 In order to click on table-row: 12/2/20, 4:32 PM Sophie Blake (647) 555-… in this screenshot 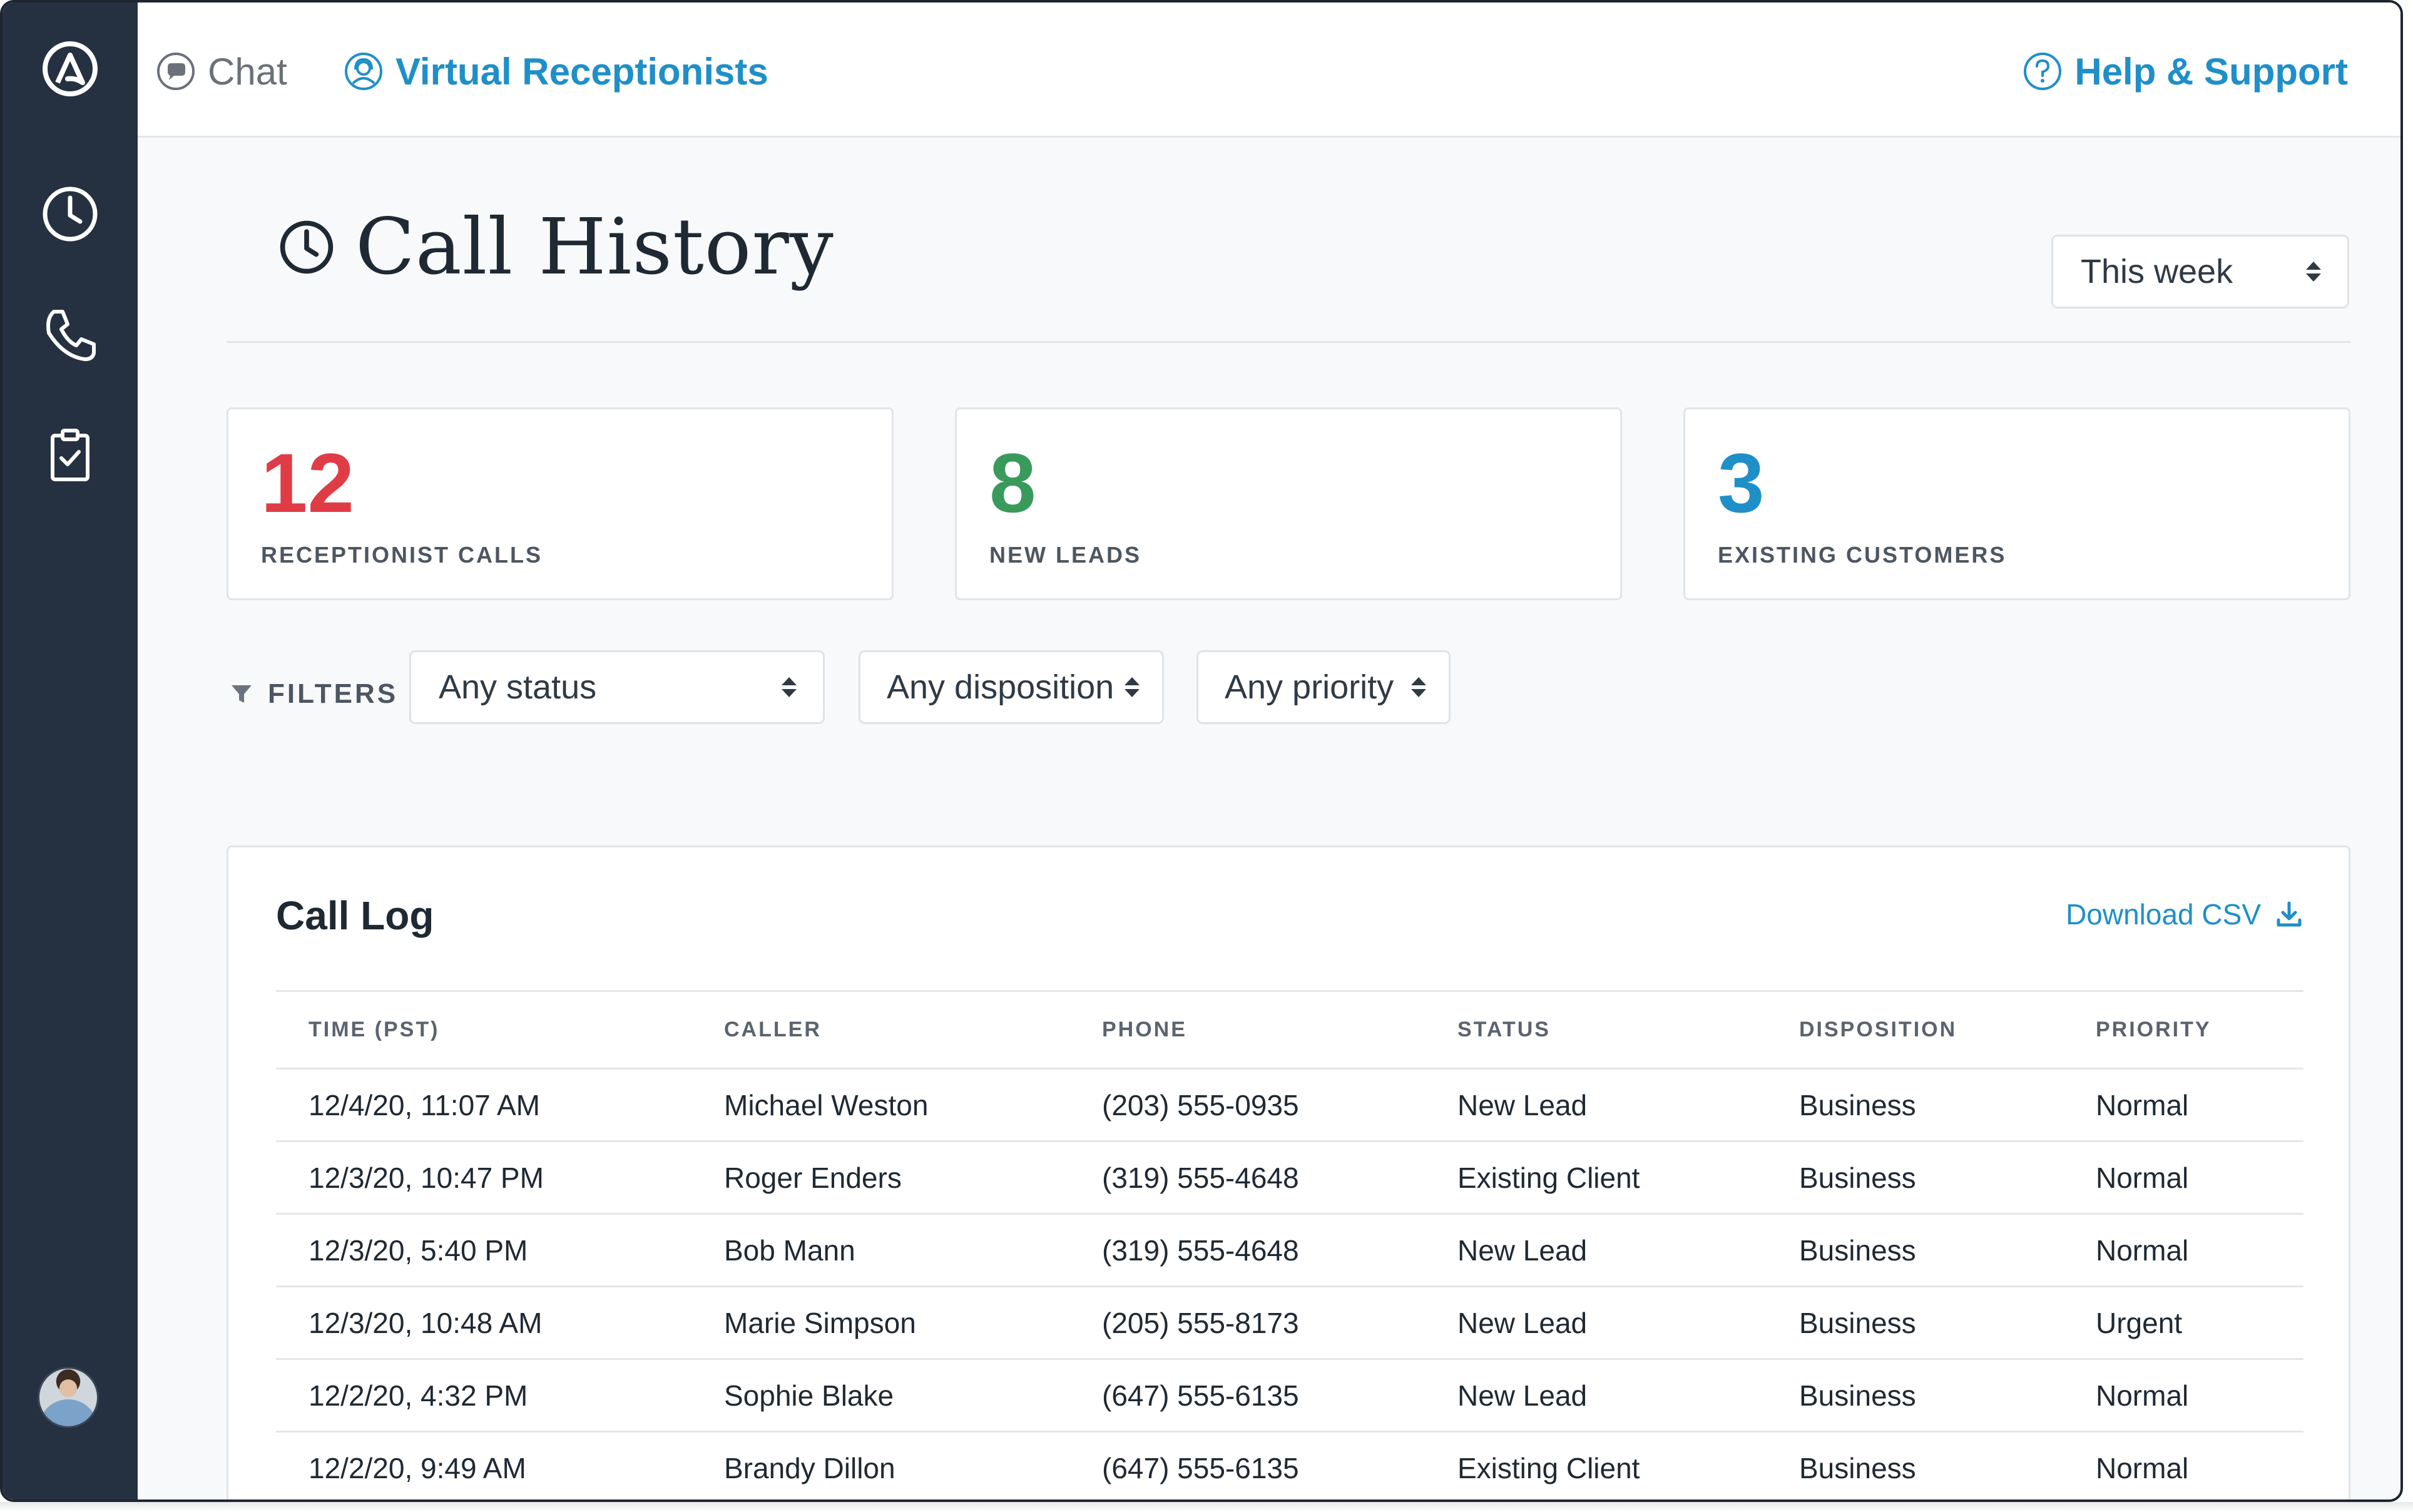, I will do `click(1289, 1396)`.